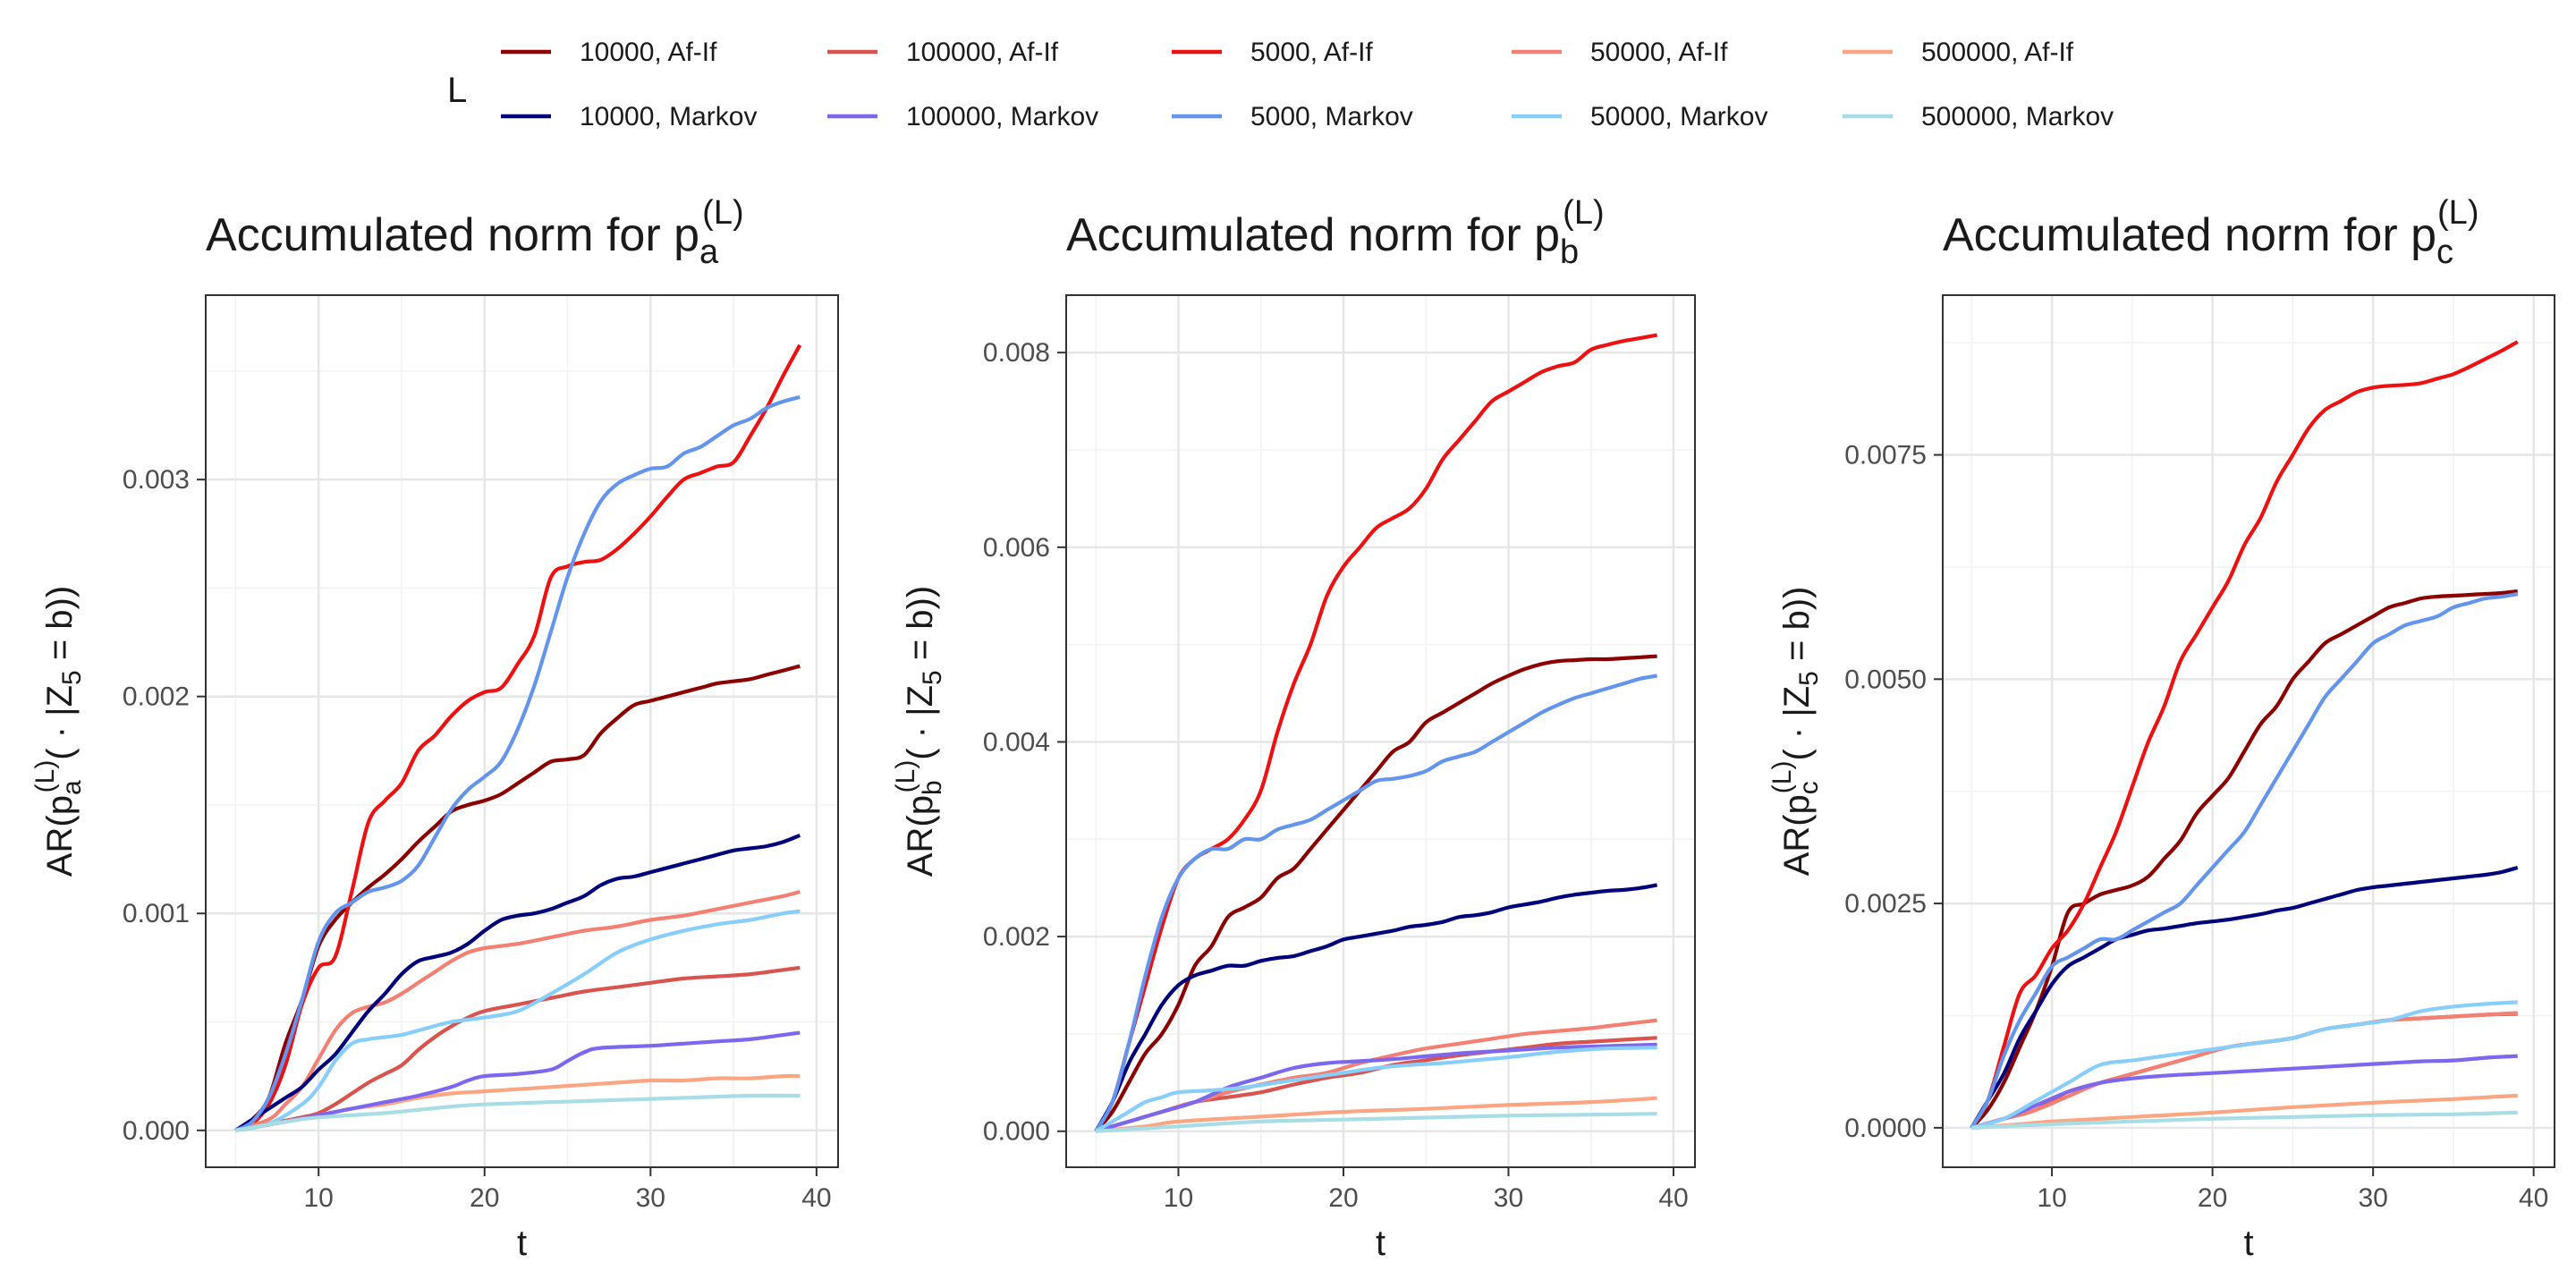 This screenshot has height=1288, width=2576. What do you see at coordinates (2244, 997) in the screenshot?
I see `series-line-10000-markov` at bounding box center [2244, 997].